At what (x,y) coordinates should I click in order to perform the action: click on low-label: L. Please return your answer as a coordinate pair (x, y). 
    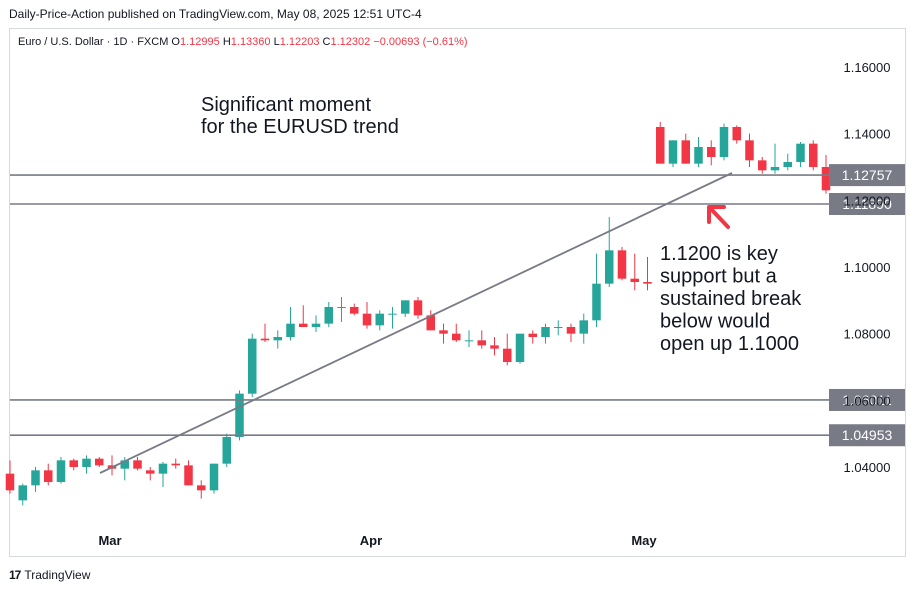
    Looking at the image, I should click on (276, 42).